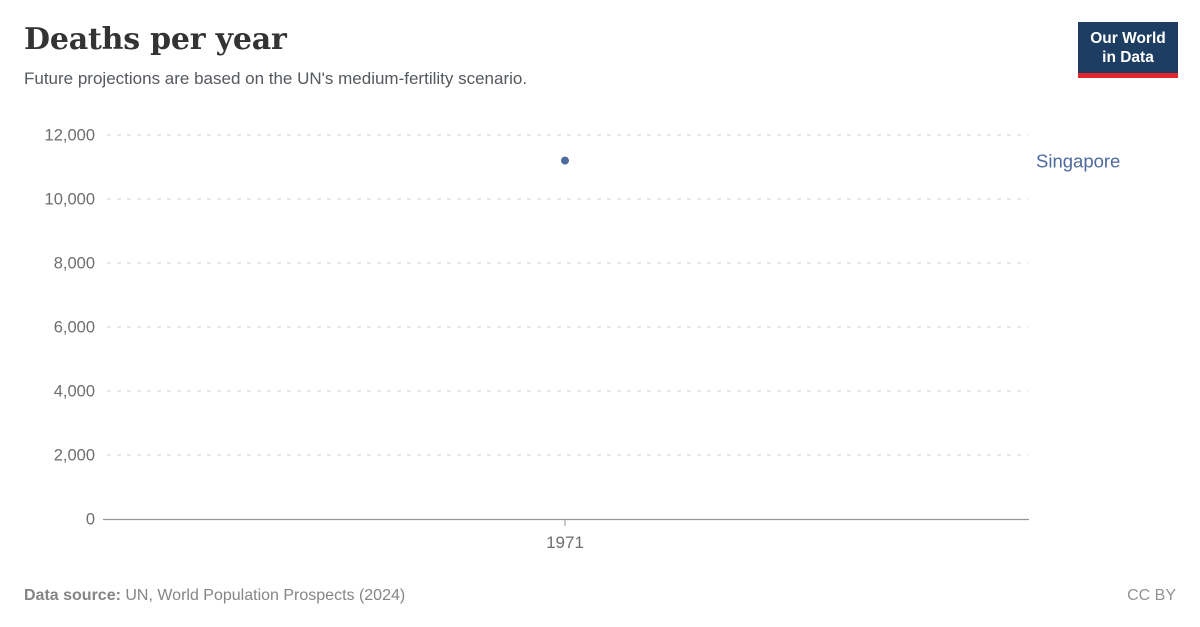 The width and height of the screenshot is (1200, 627). Describe the element at coordinates (155, 39) in the screenshot. I see `chart-title: Deaths per year` at that location.